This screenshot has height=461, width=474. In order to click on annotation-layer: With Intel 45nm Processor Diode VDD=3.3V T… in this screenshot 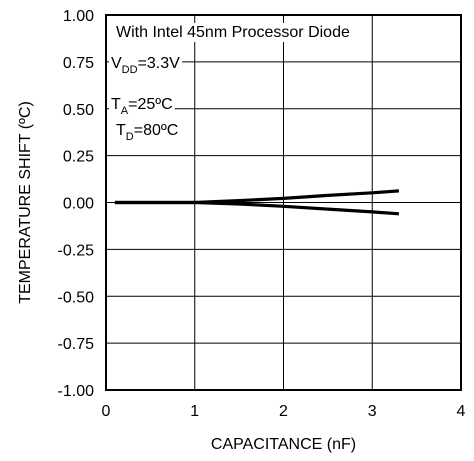, I will do `click(230, 83)`.